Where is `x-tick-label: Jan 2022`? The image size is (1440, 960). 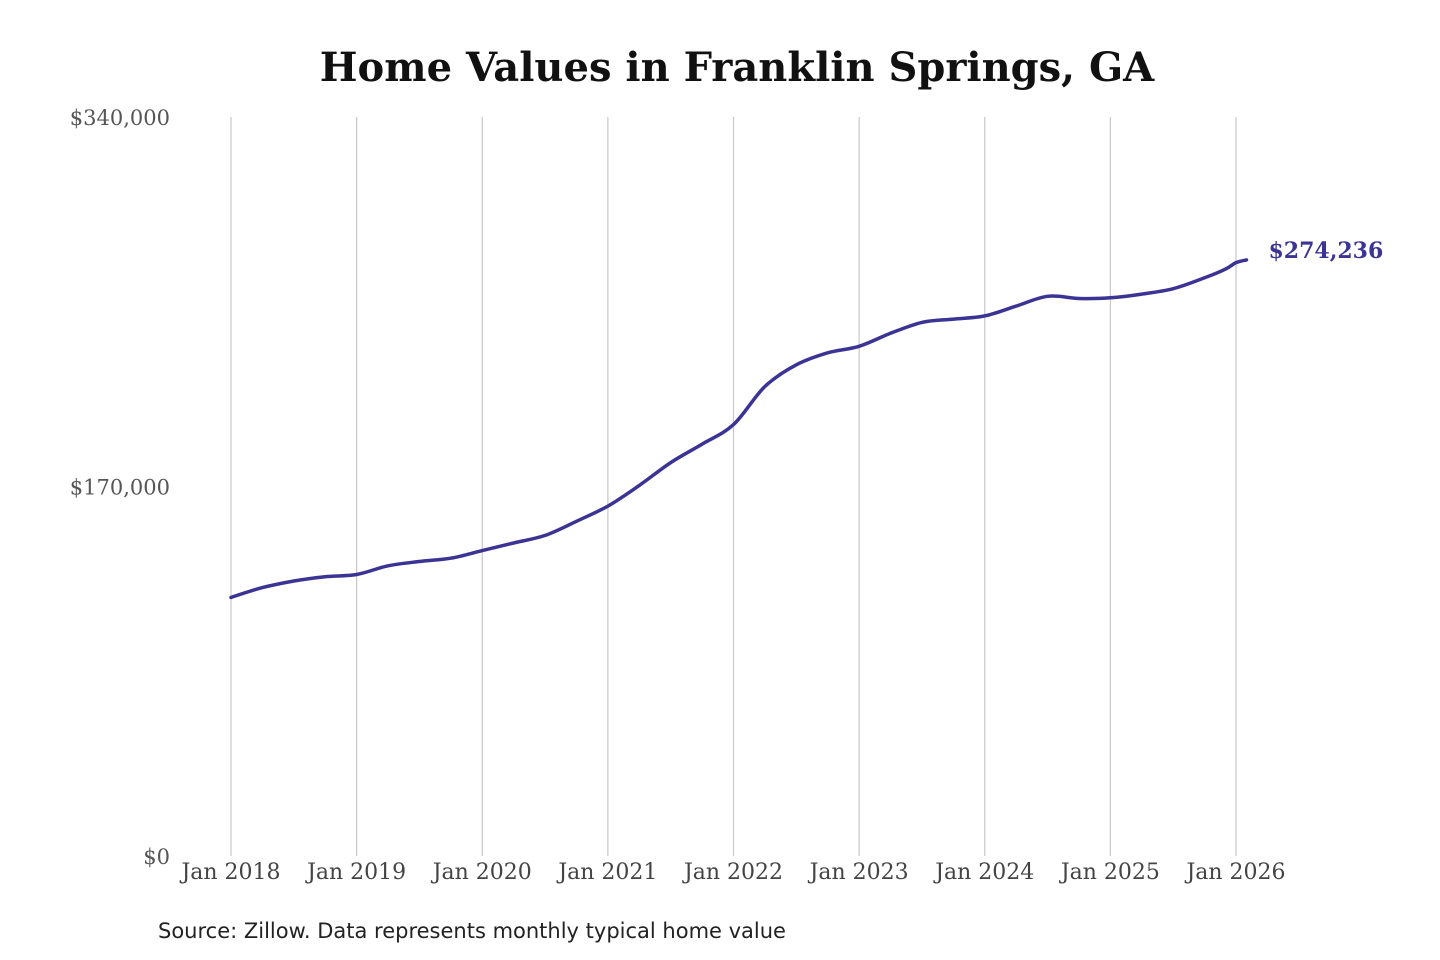
x-tick-label: Jan 2022 is located at coordinates (732, 872).